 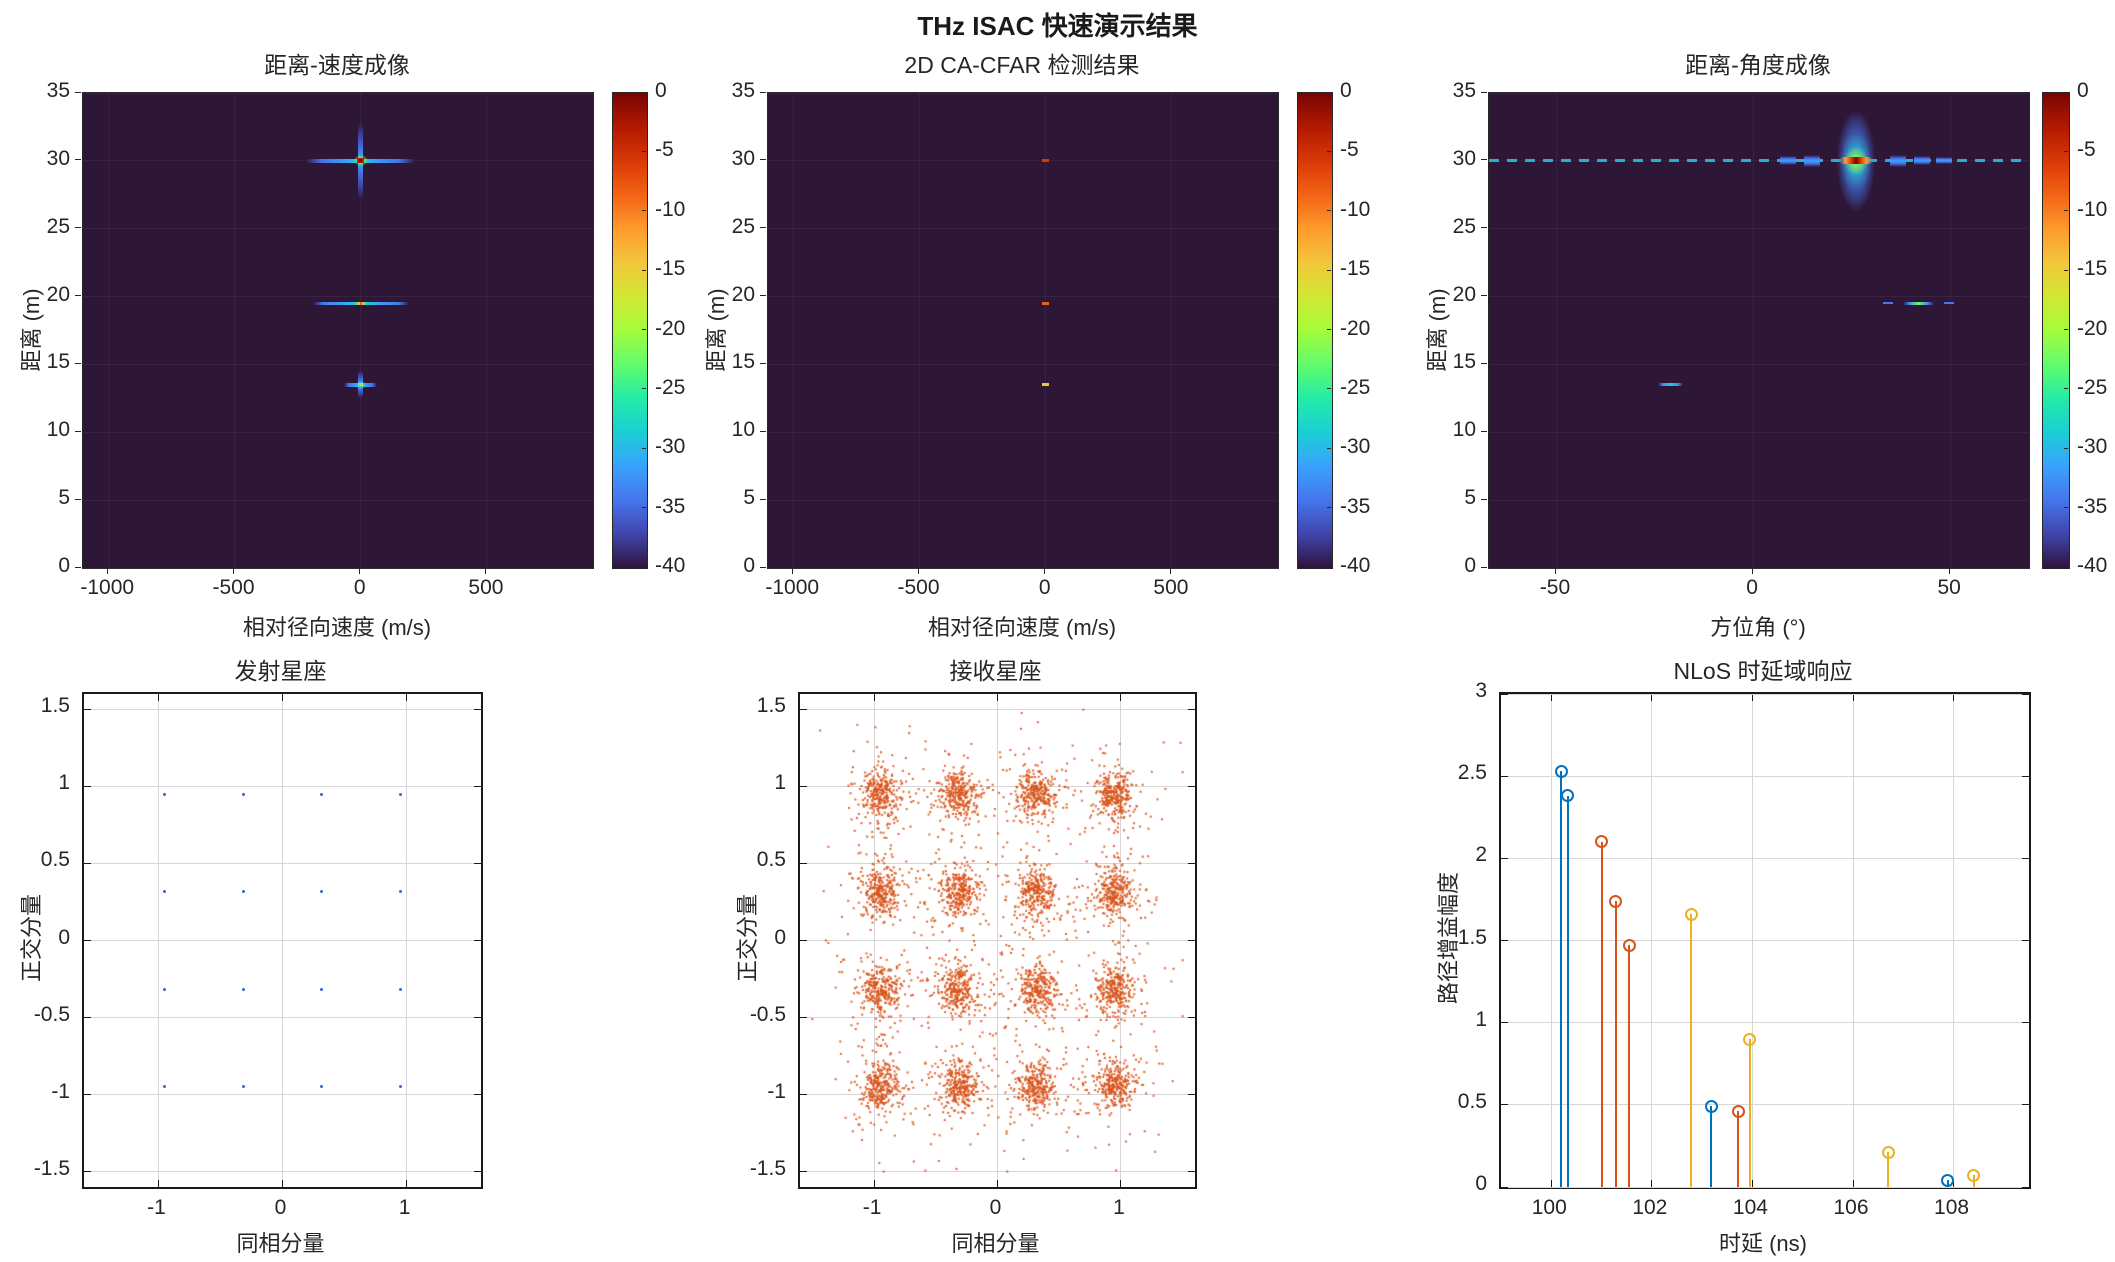 I want to click on x-tick-label: 0, so click(x=1044, y=587).